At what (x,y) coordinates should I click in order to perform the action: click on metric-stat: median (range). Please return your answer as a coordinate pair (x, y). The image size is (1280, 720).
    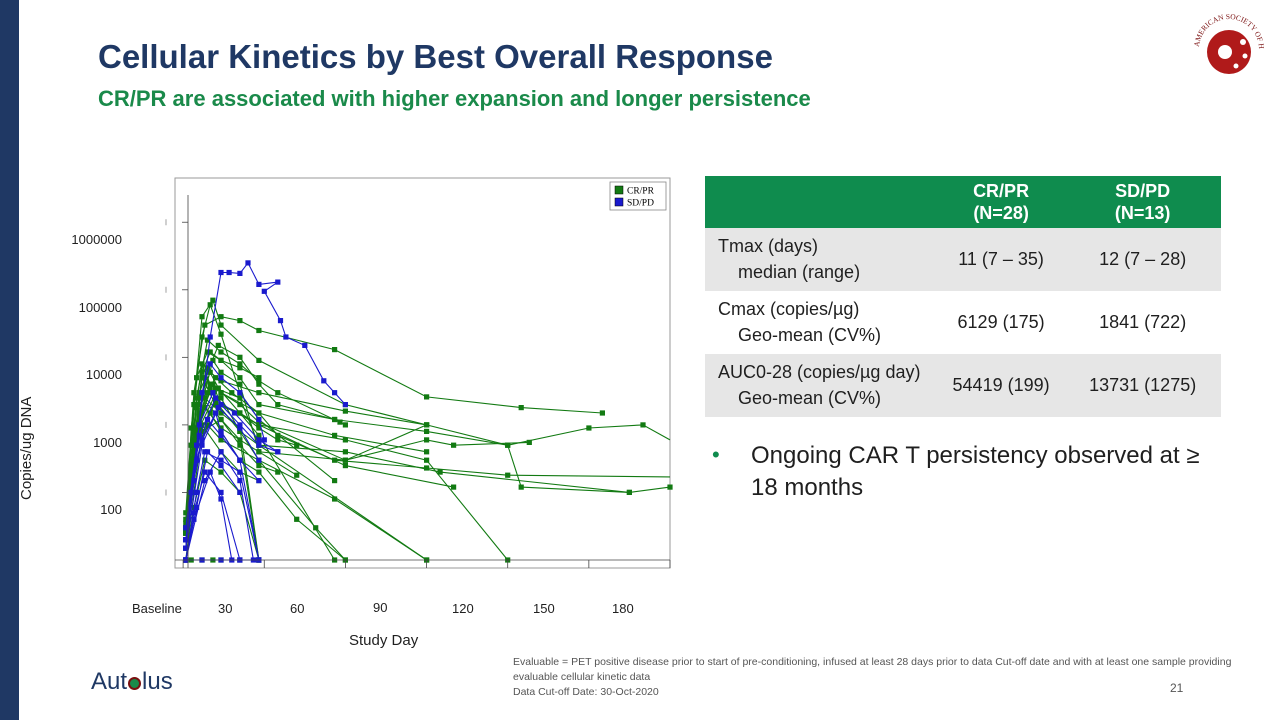
    Looking at the image, I should click on (799, 271).